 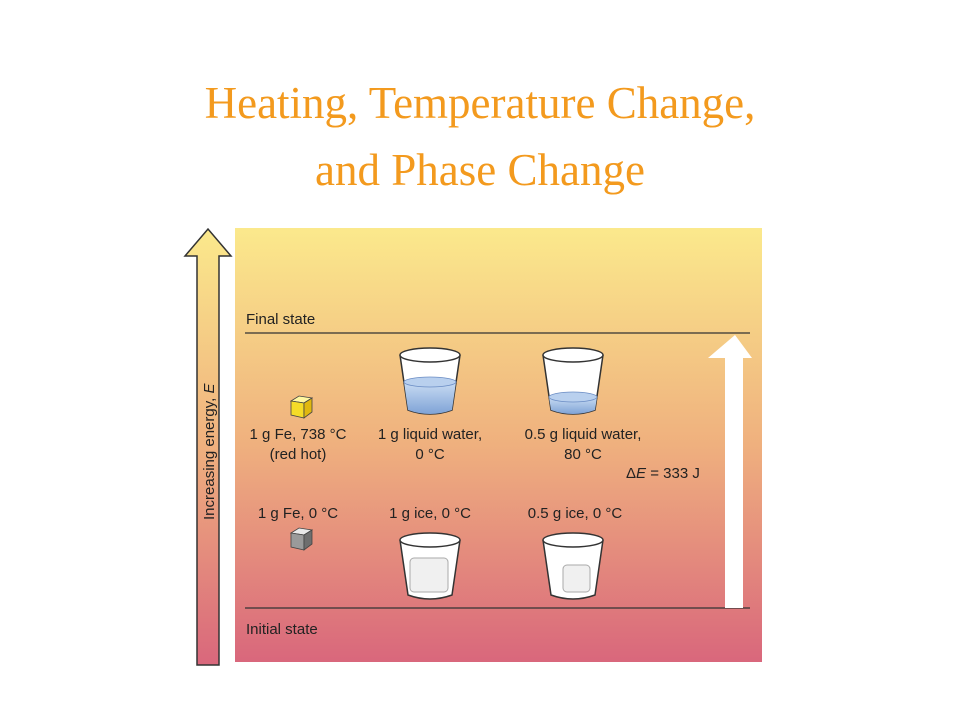 I want to click on axis-label: Increasing energy, E, so click(x=209, y=451).